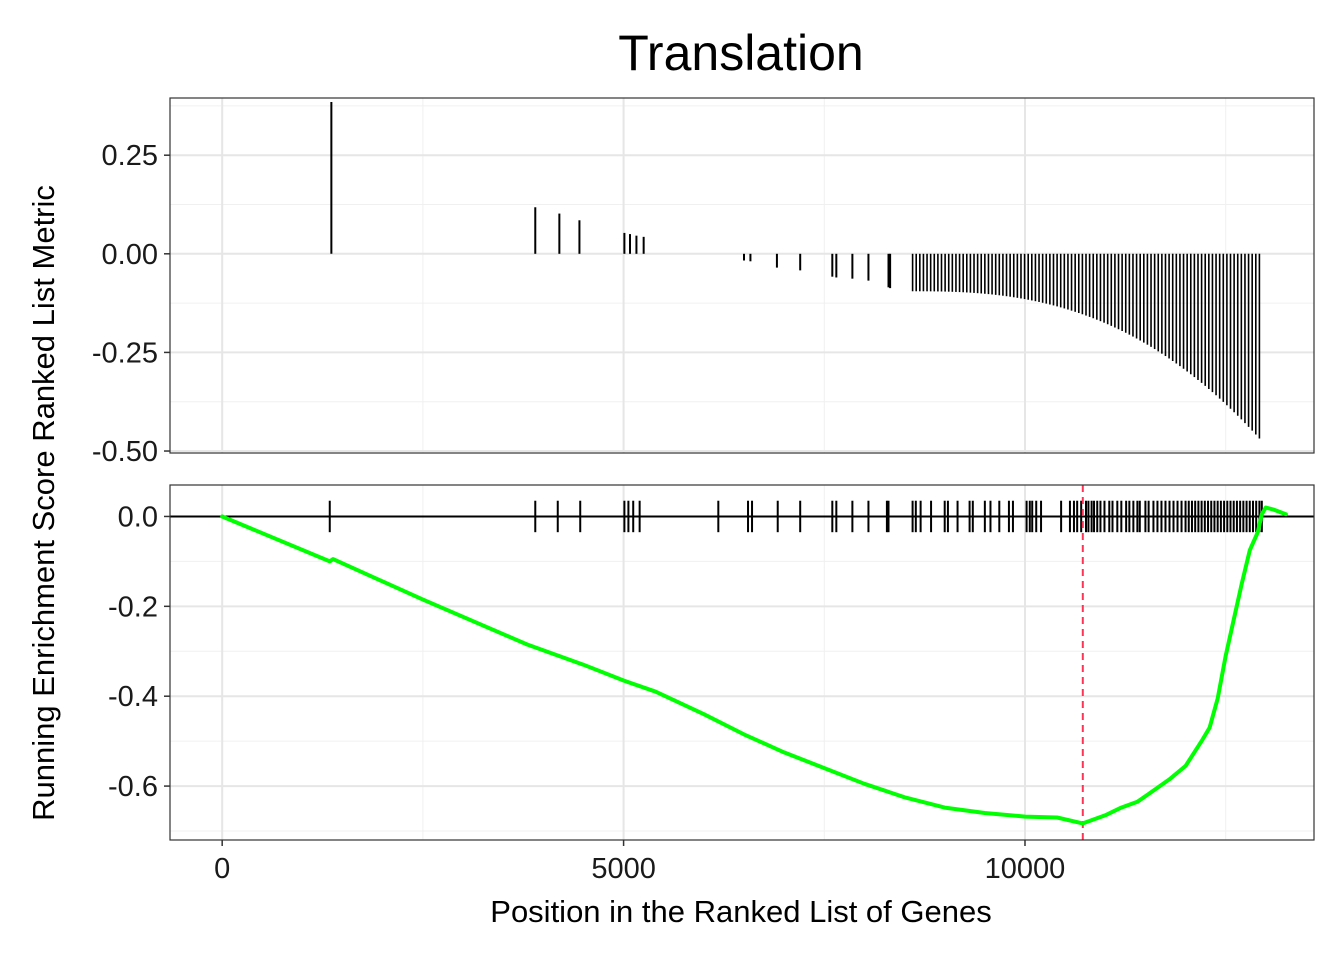 Image resolution: width=1344 pixels, height=960 pixels. What do you see at coordinates (139, 652) in the screenshot?
I see `bottom-panel-y-axis: 0.0 -0.2 -0.4 -0.6` at bounding box center [139, 652].